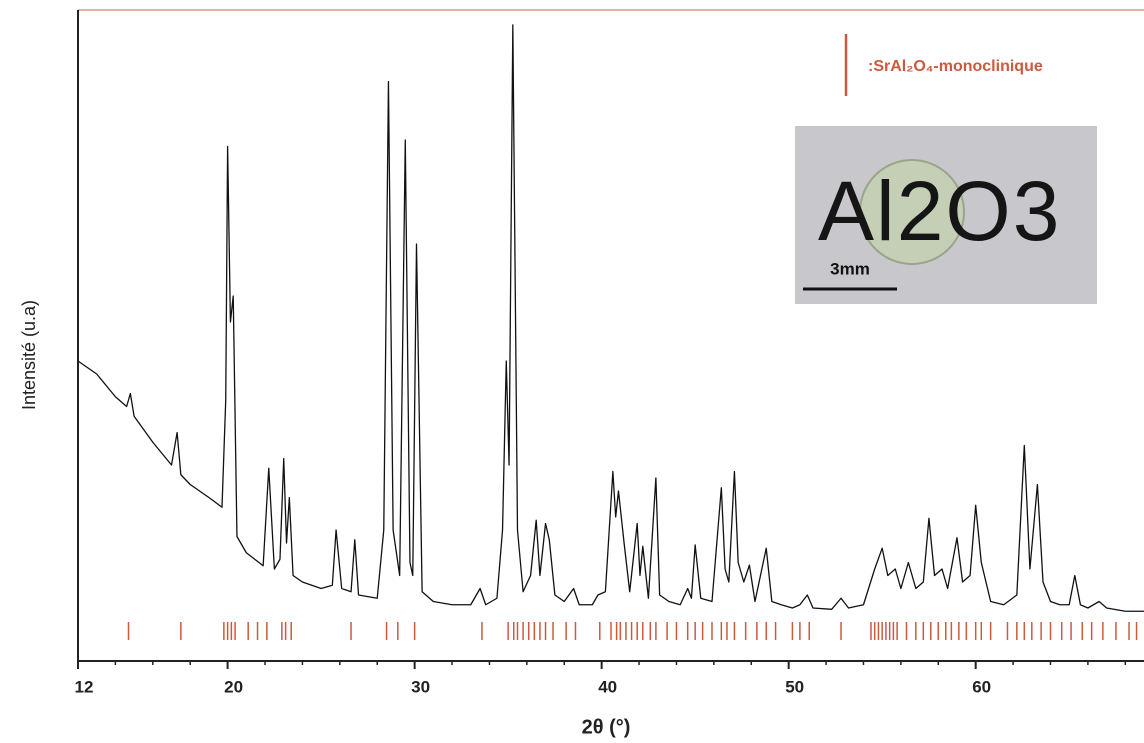 The width and height of the screenshot is (1144, 743). Describe the element at coordinates (981, 686) in the screenshot. I see `x-tick-label: 60` at that location.